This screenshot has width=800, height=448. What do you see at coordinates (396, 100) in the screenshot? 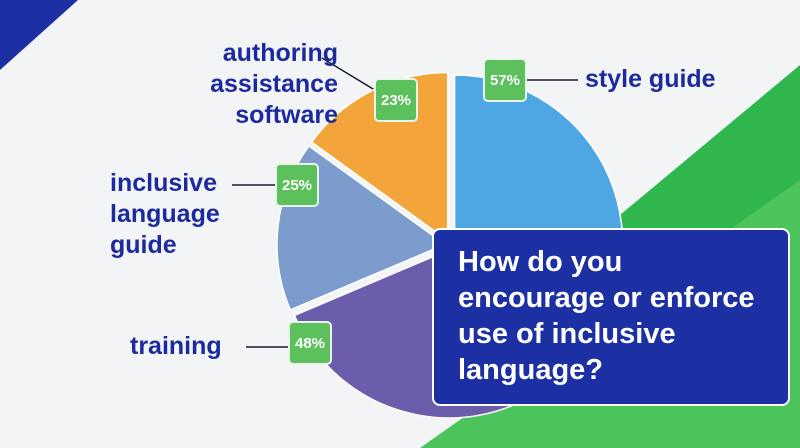
I see `value-label: 23%` at bounding box center [396, 100].